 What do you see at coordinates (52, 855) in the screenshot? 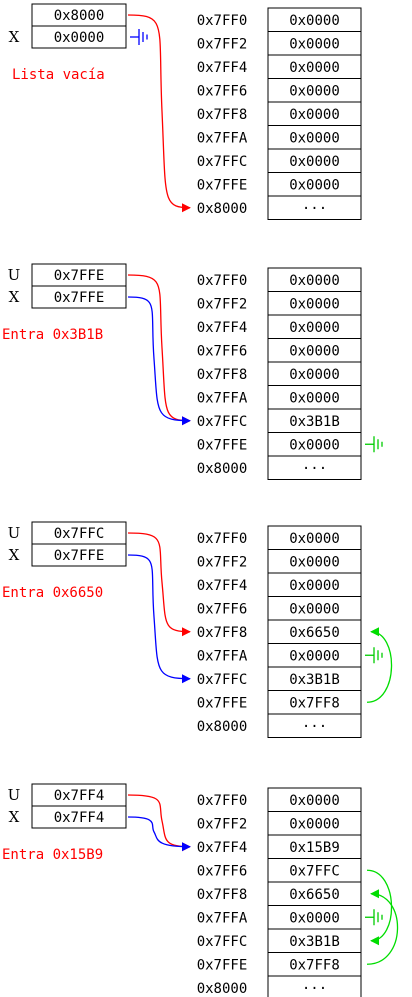
I see `caption: Entra 0x15B9` at bounding box center [52, 855].